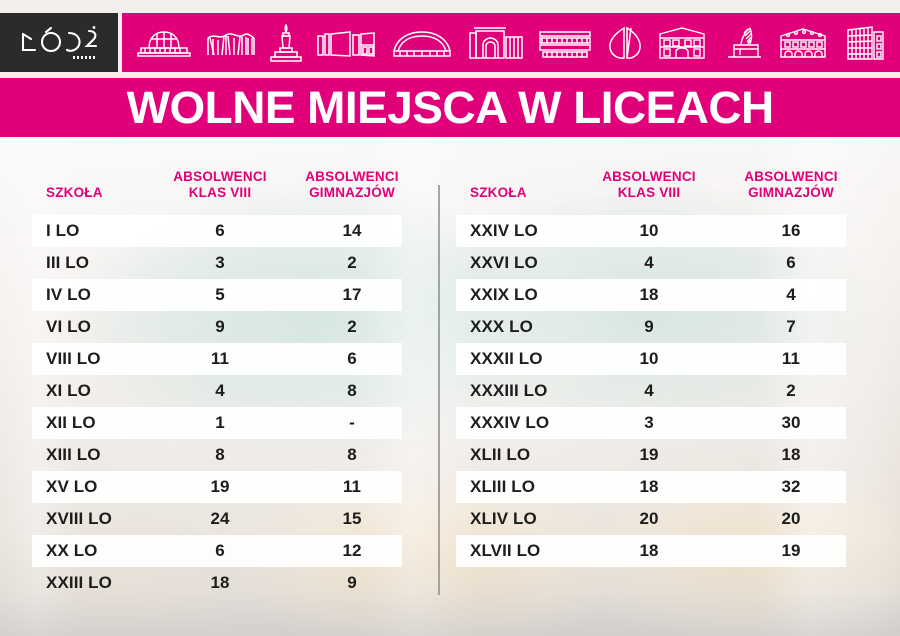 Image resolution: width=900 pixels, height=636 pixels. I want to click on cell-school: XXXIII LO, so click(509, 390).